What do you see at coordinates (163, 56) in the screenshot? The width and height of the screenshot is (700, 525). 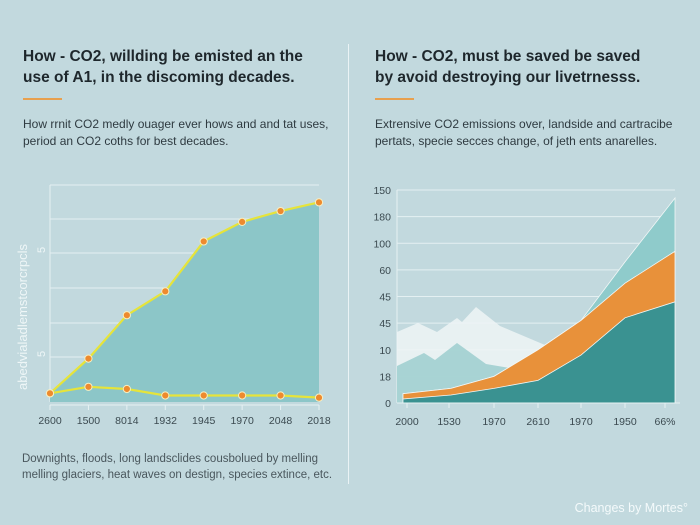 I see `left-title-line: How - CO2, willding be emisted an the` at bounding box center [163, 56].